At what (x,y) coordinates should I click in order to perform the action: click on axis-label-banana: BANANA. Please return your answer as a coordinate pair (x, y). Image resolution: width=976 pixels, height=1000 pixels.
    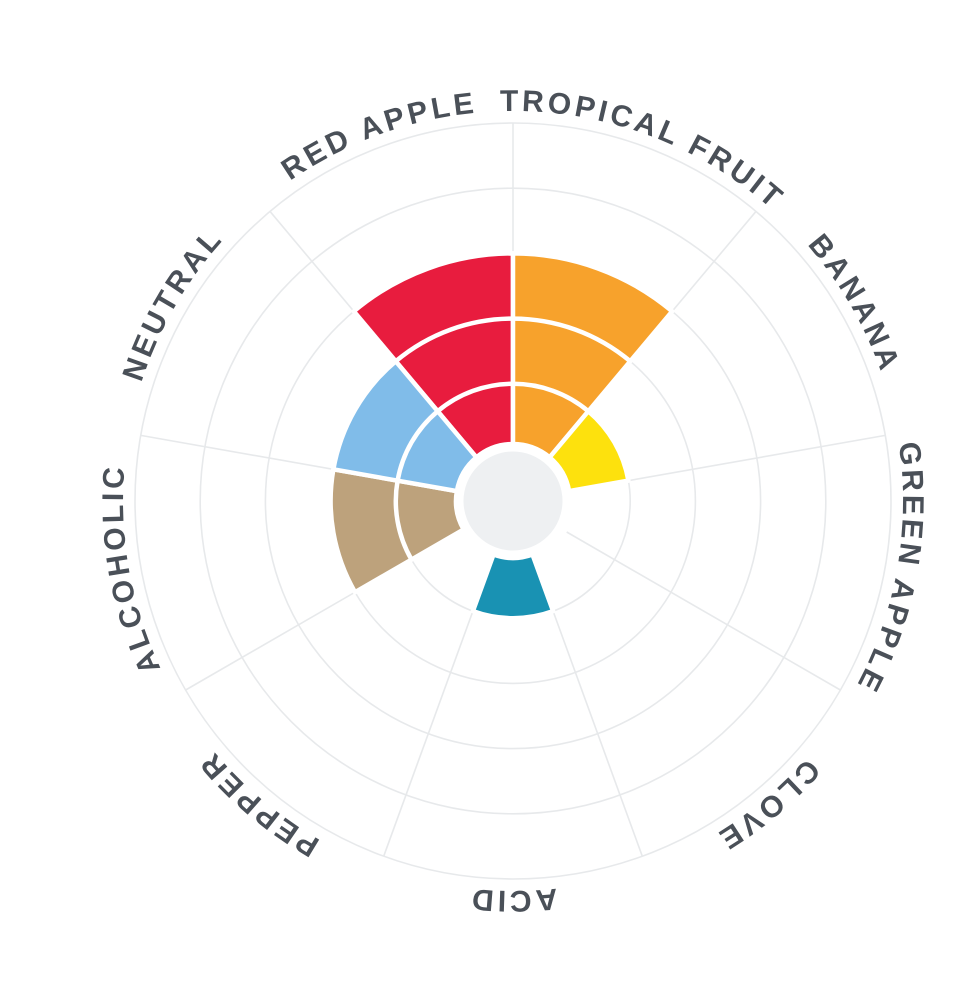
    Looking at the image, I should click on (854, 302).